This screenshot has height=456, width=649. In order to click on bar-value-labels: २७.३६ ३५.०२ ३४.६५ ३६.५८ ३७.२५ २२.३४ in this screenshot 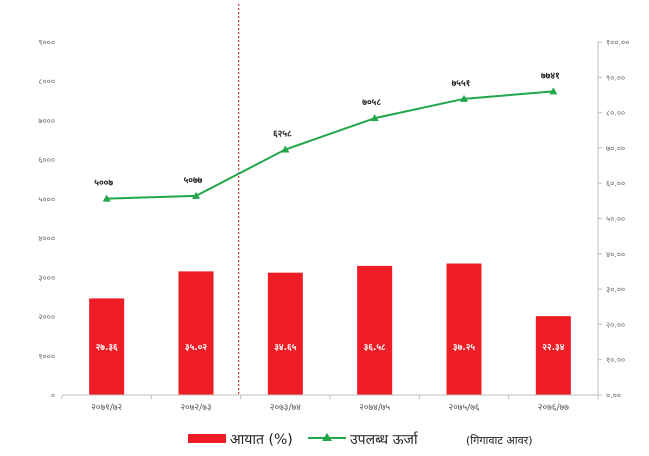, I will do `click(330, 348)`.